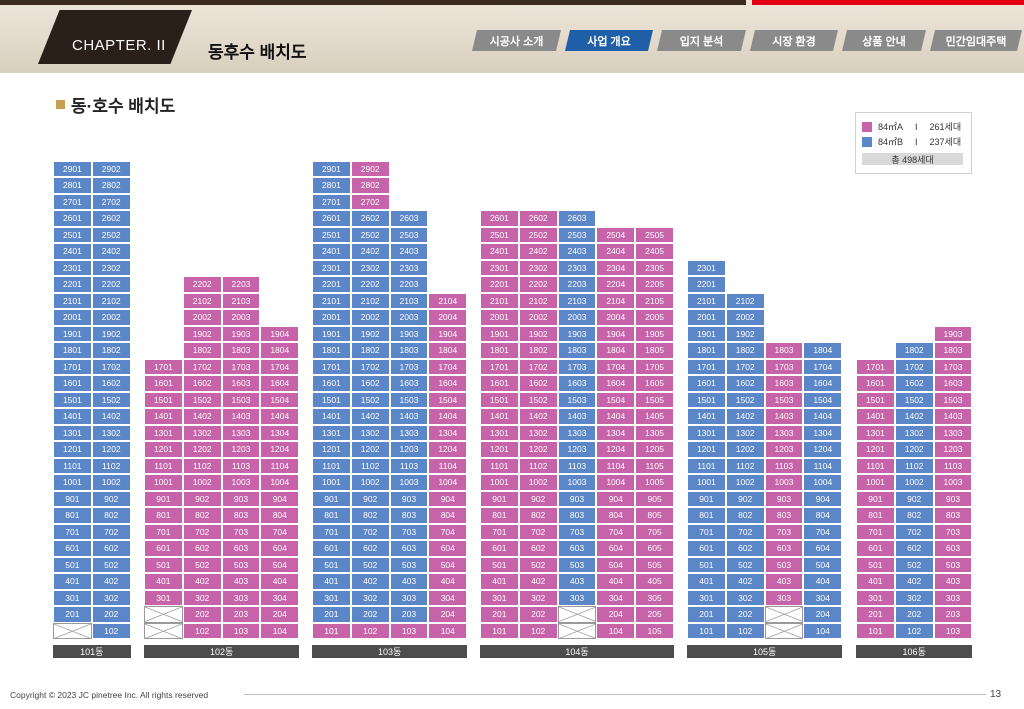  Describe the element at coordinates (784, 383) in the screenshot. I see `unit-cell: 1603` at that location.